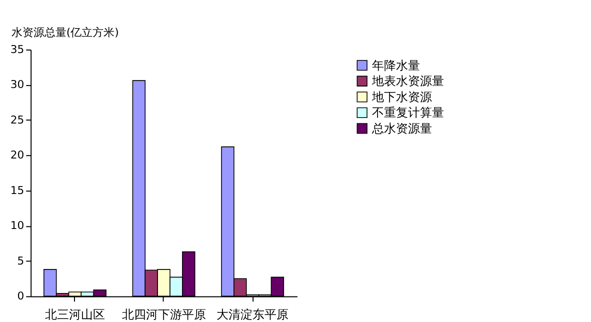 The image size is (591, 322). Describe the element at coordinates (164, 314) in the screenshot. I see `x-tick-label: 北四河下游平原` at that location.